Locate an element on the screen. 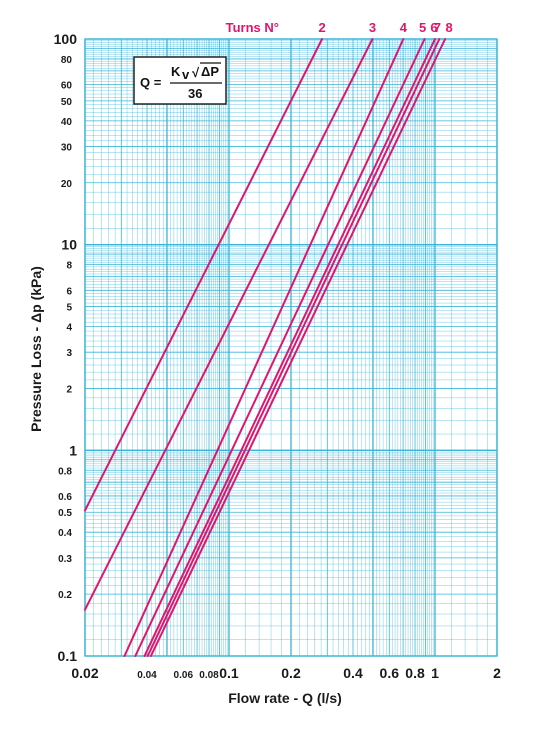  x-tick-label: 2 is located at coordinates (497, 673).